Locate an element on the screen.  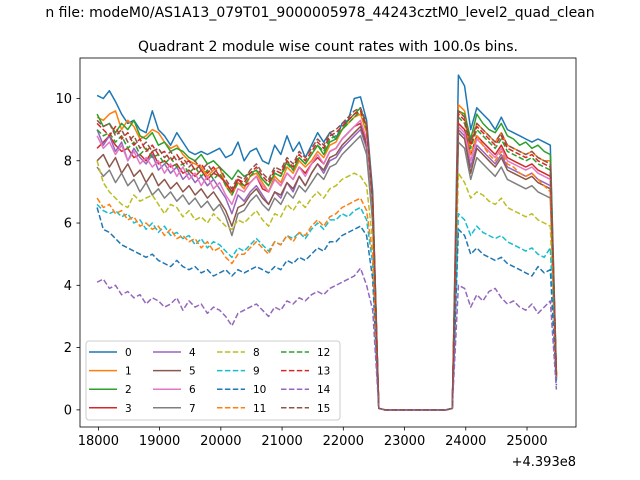
x-tick-label: 21000 is located at coordinates (281, 441).